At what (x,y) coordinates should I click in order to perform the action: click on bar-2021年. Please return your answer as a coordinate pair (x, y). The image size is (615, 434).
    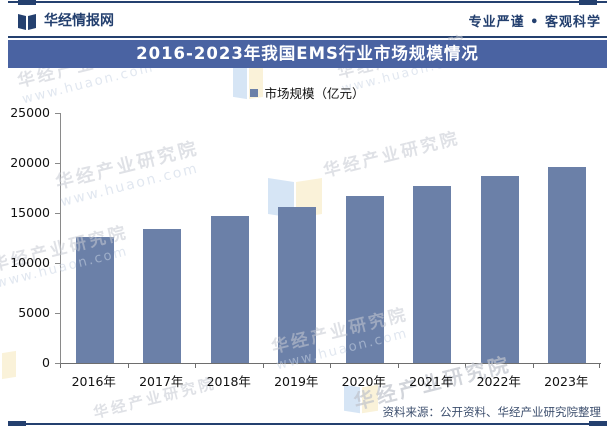
    Looking at the image, I should click on (432, 274).